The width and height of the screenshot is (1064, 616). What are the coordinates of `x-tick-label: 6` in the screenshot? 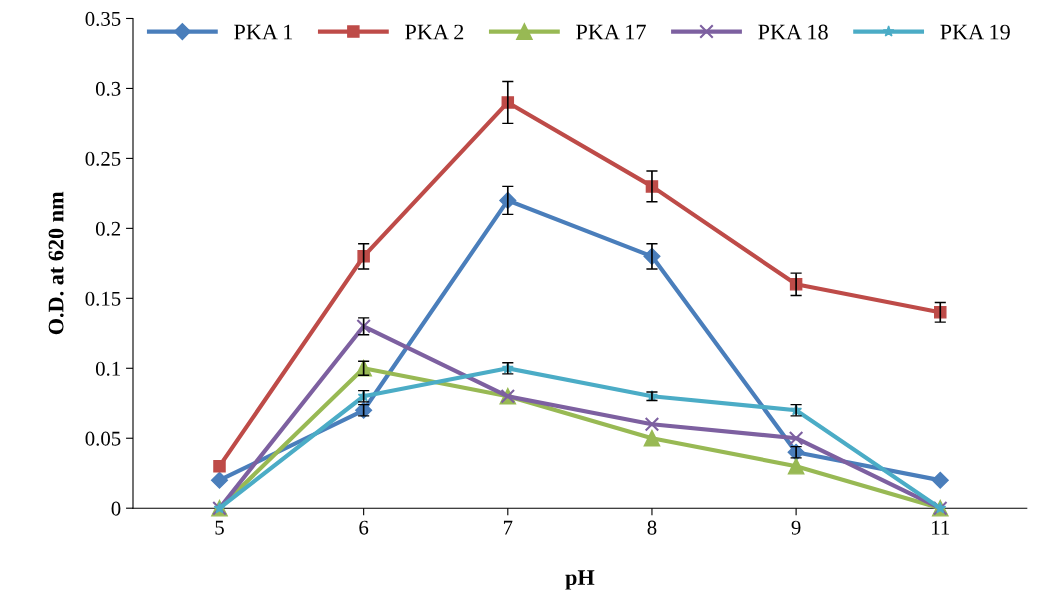 It's located at (364, 527).